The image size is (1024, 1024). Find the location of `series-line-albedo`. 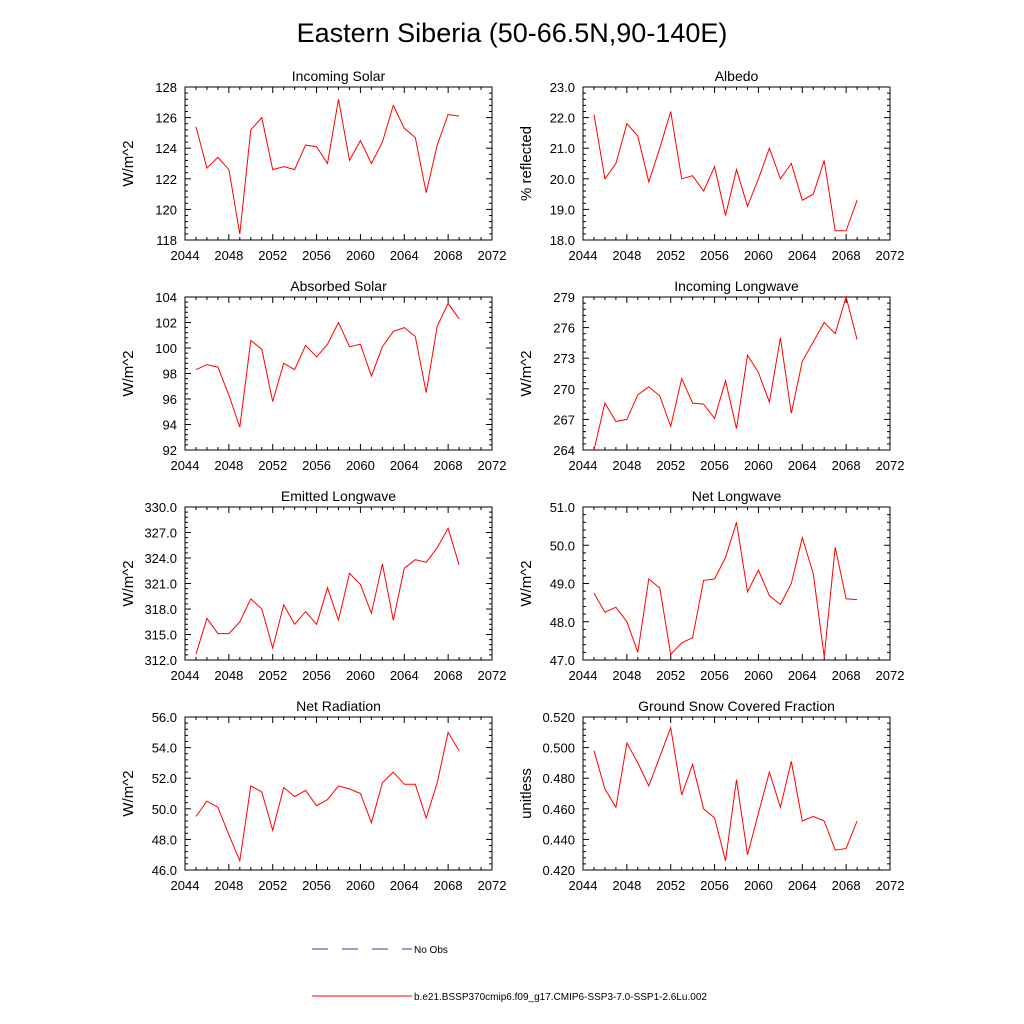

series-line-albedo is located at coordinates (725, 171).